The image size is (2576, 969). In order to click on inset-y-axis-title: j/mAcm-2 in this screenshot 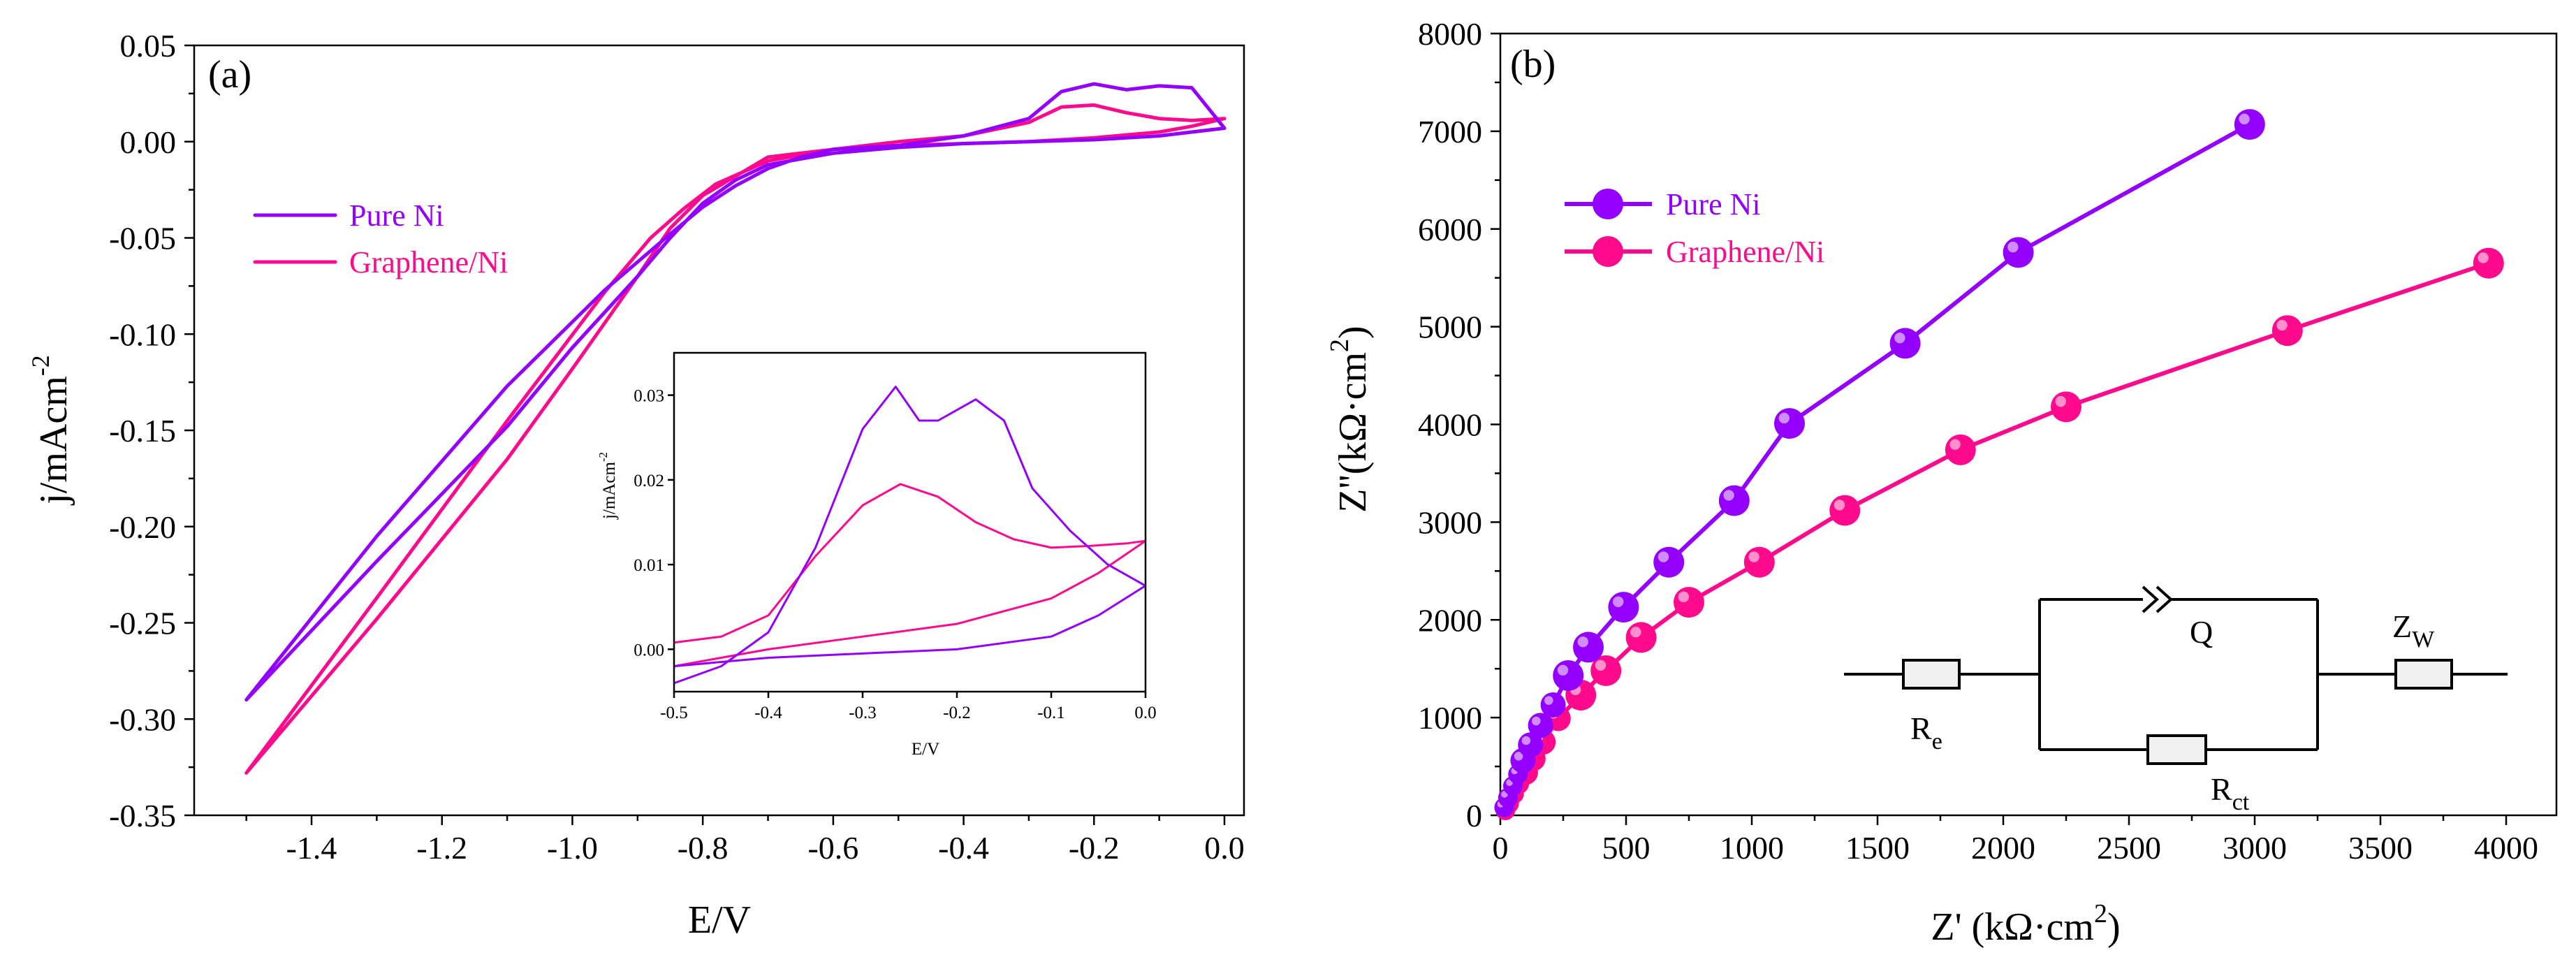, I will do `click(608, 486)`.